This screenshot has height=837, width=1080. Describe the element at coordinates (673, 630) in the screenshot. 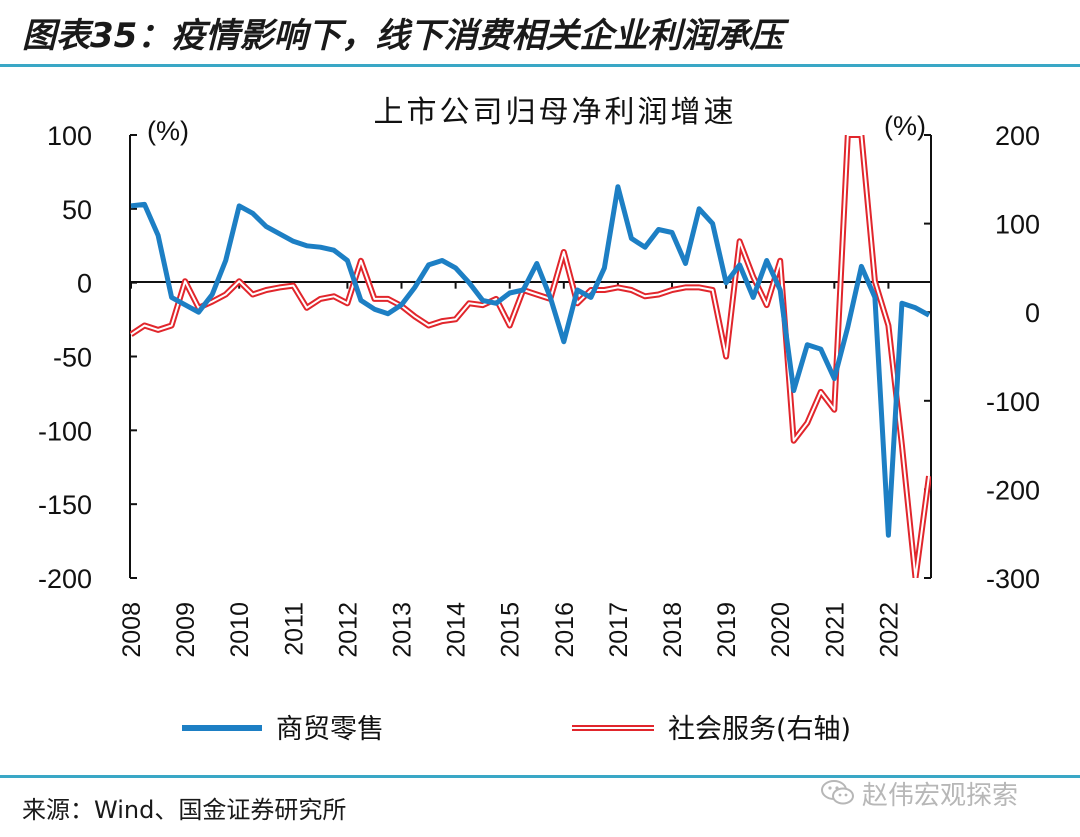

I see `x-tick-label-2018: 2018` at that location.